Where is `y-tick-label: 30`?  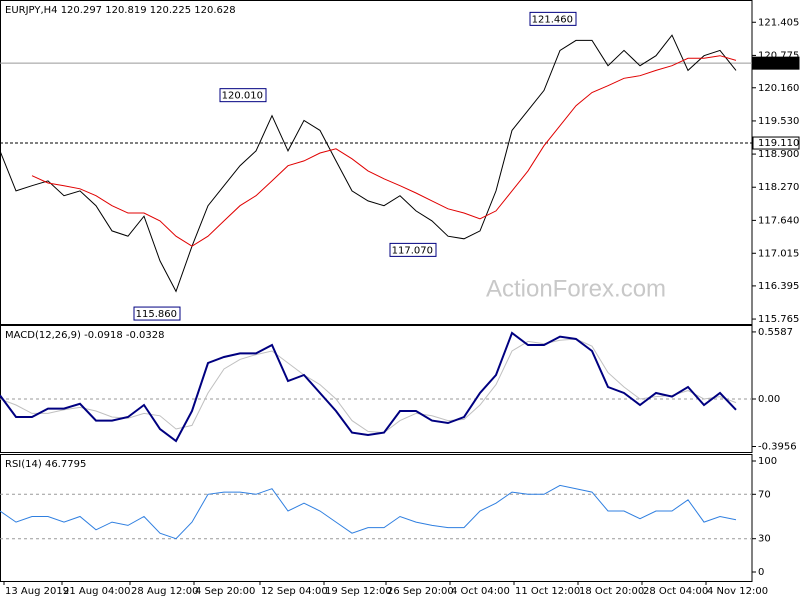 y-tick-label: 30 is located at coordinates (764, 539).